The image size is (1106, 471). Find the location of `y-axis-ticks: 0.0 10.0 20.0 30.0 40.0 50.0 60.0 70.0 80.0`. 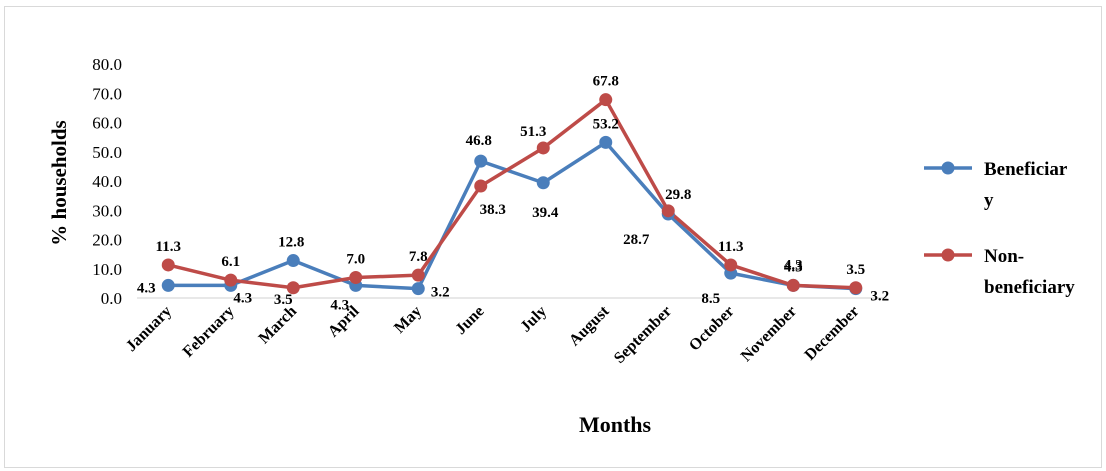

y-axis-ticks: 0.0 10.0 20.0 30.0 40.0 50.0 60.0 70.0 80.0 is located at coordinates (107, 181).